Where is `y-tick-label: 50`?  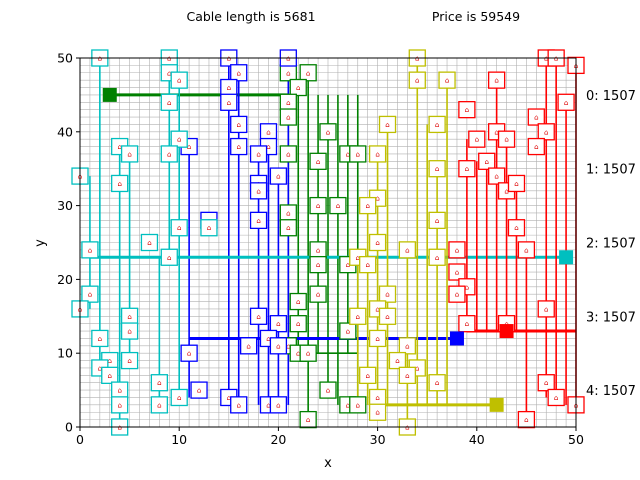 y-tick-label: 50 is located at coordinates (65, 58).